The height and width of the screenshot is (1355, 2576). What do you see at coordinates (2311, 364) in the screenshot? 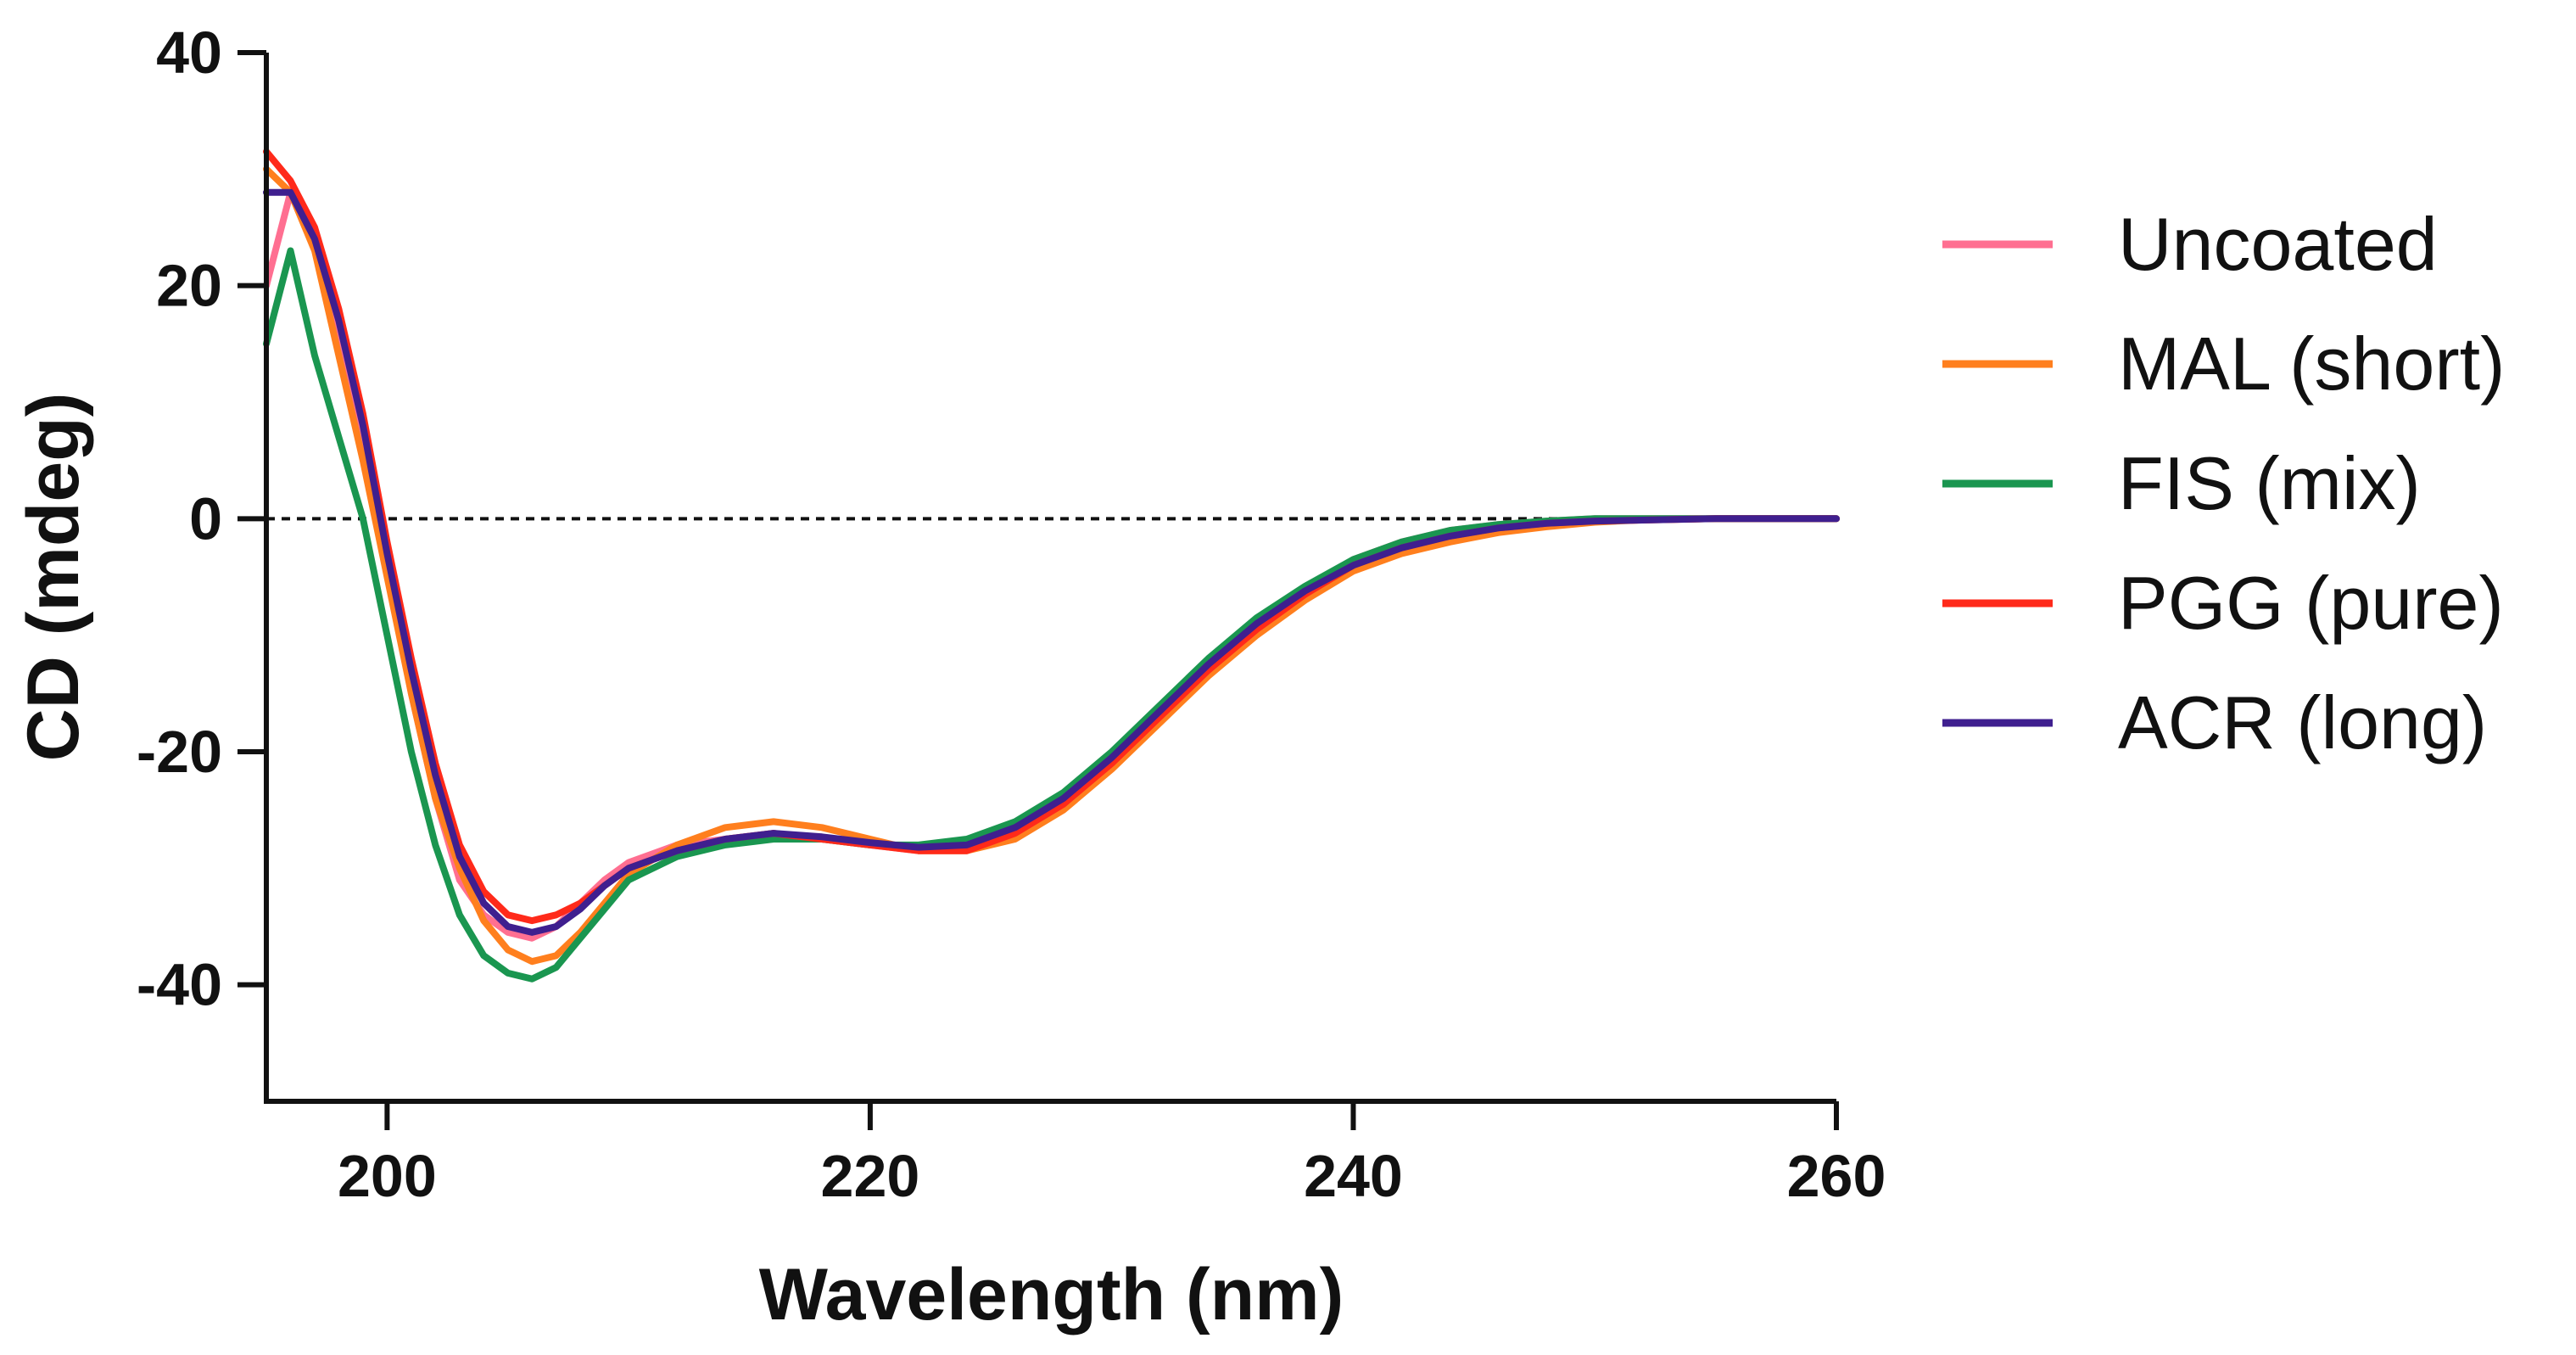
I see `legend-label: MAL (short)` at bounding box center [2311, 364].